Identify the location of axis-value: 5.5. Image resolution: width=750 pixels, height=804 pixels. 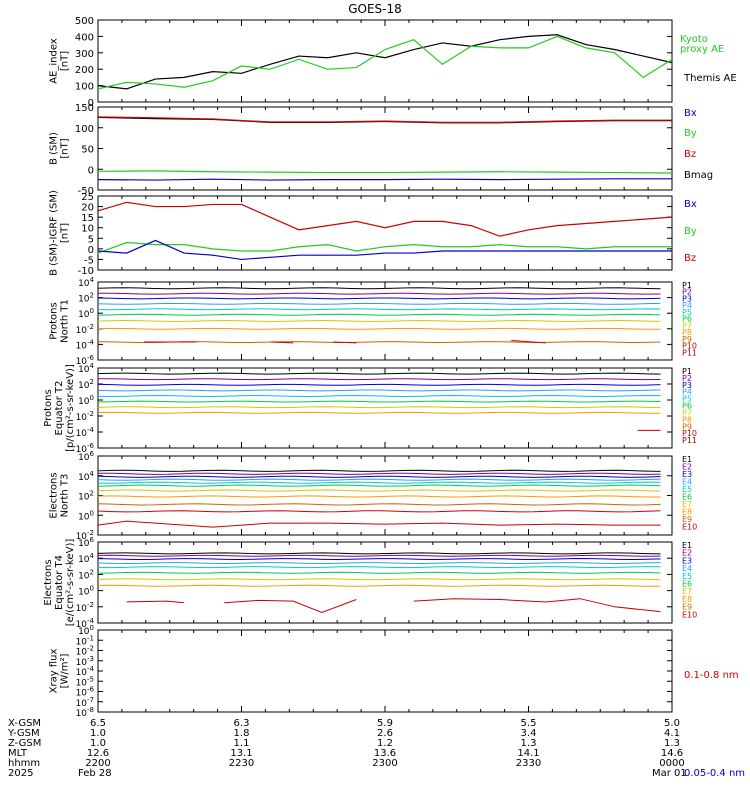
(529, 723).